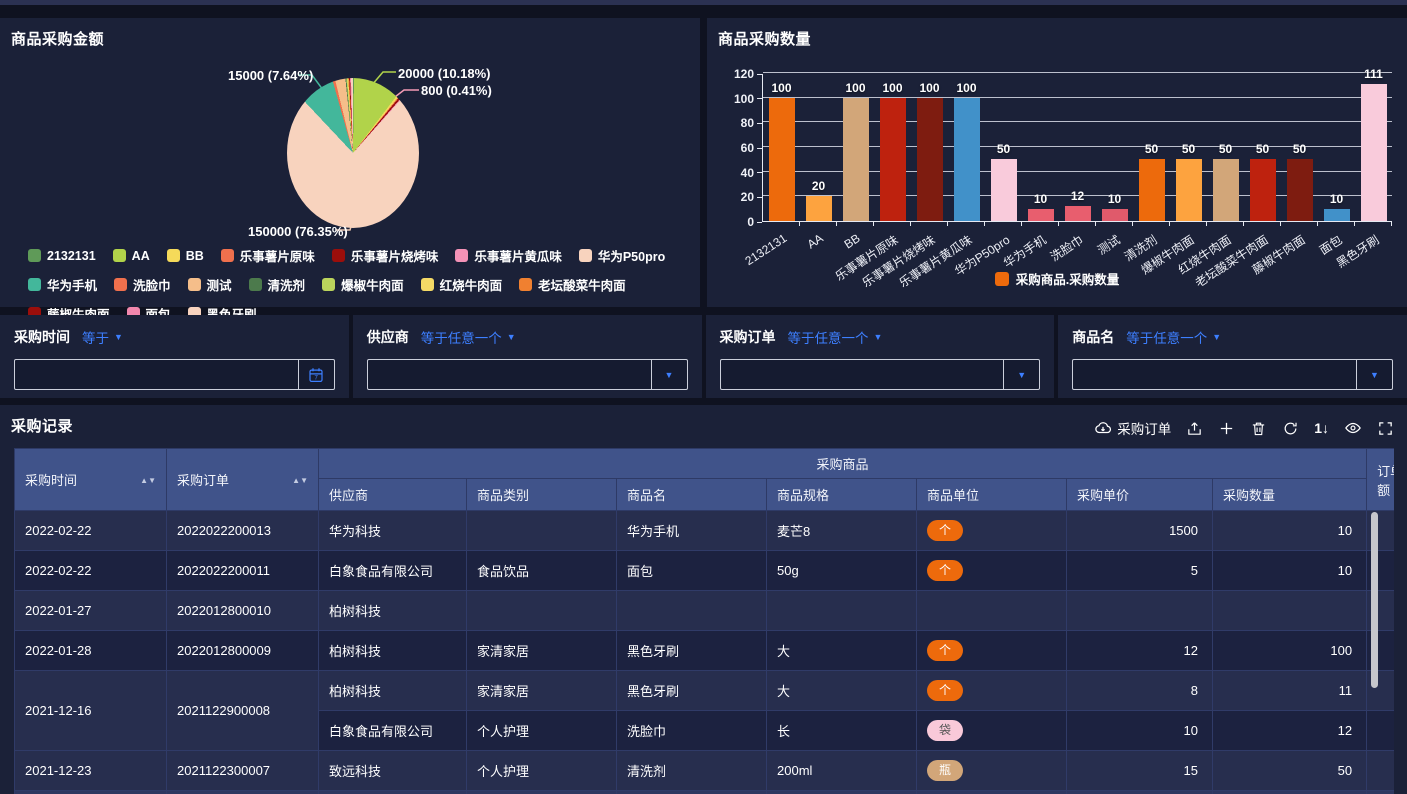 Image resolution: width=1407 pixels, height=794 pixels. What do you see at coordinates (1380, 479) in the screenshot?
I see `column-header-order-amount: 订单金额` at bounding box center [1380, 479].